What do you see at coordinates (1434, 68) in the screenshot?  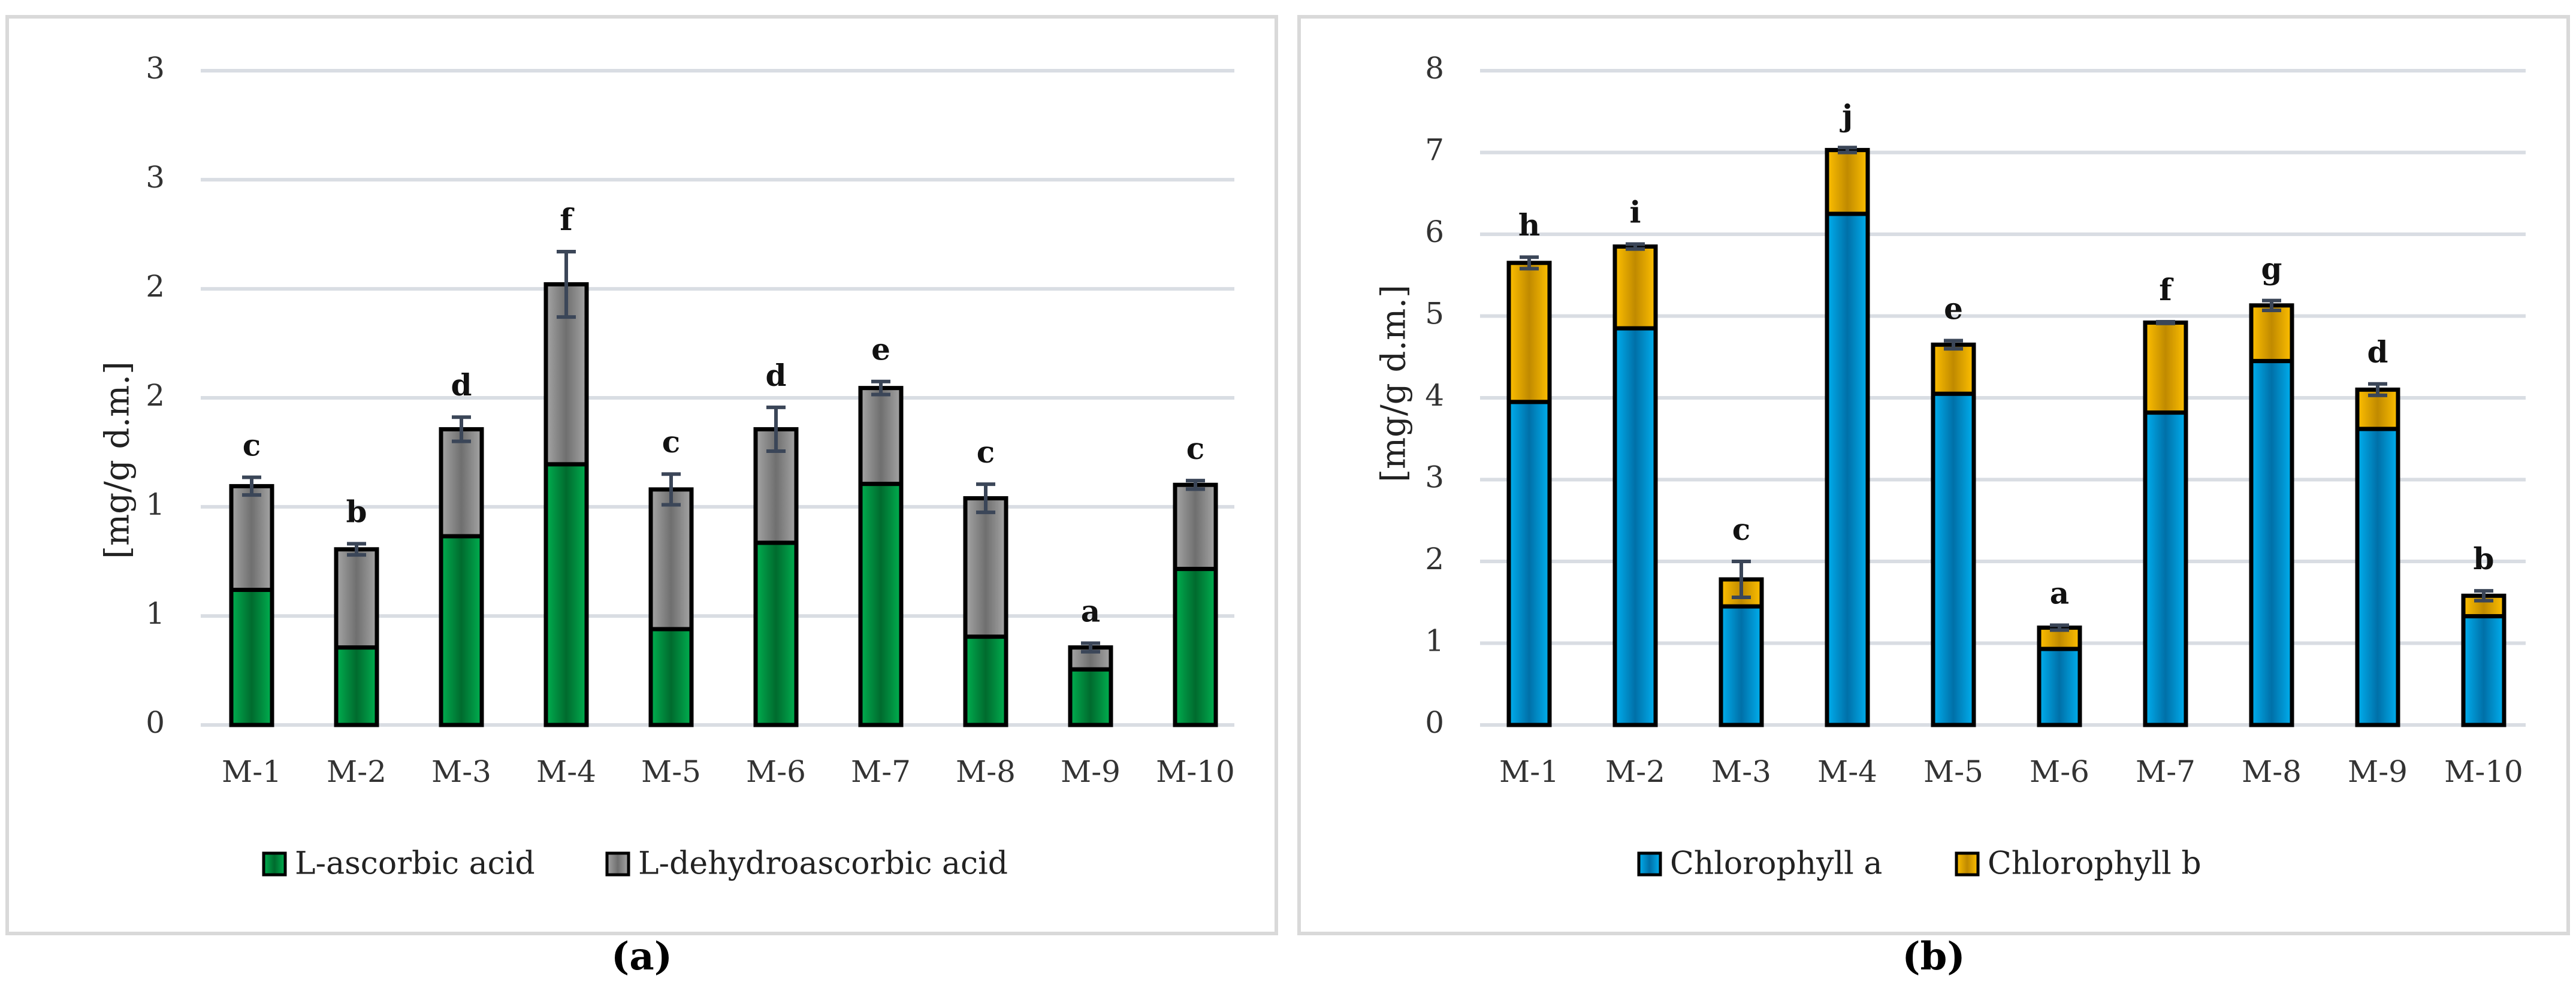 I see `y-tick-label: 8` at bounding box center [1434, 68].